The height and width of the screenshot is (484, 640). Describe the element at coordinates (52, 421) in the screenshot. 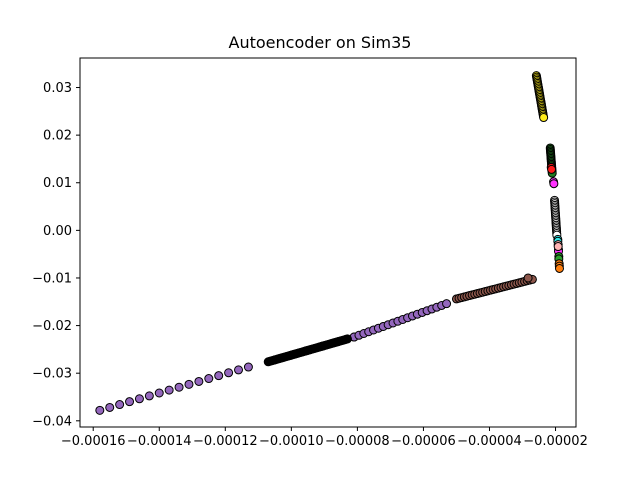

I see `y-tick-label: −0.04` at that location.